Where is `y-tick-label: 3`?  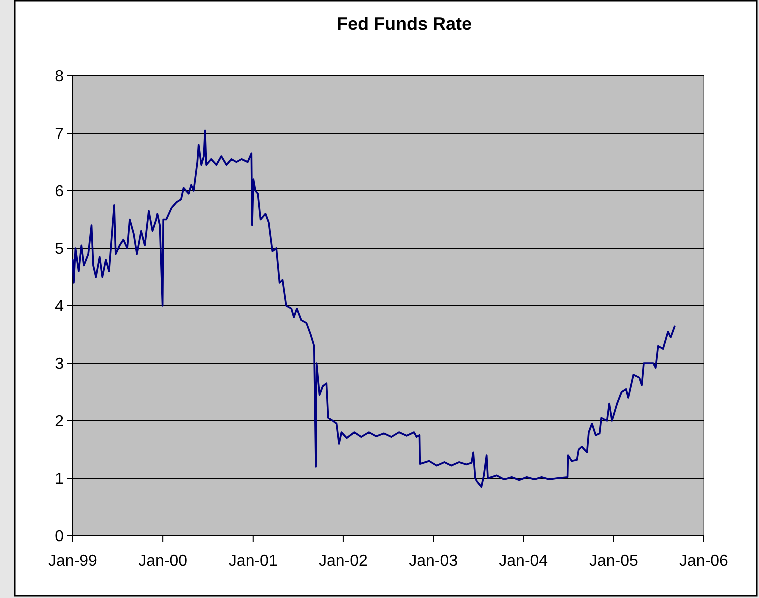
y-tick-label: 3 is located at coordinates (59, 365).